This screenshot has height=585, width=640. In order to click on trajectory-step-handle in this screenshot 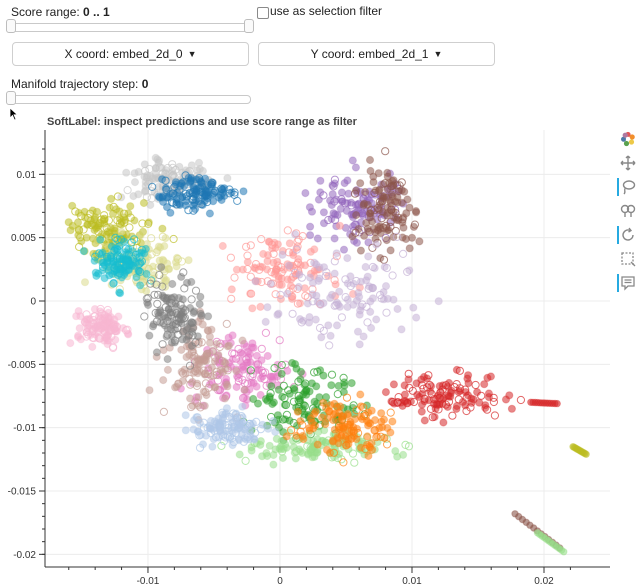, I will do `click(11, 98)`.